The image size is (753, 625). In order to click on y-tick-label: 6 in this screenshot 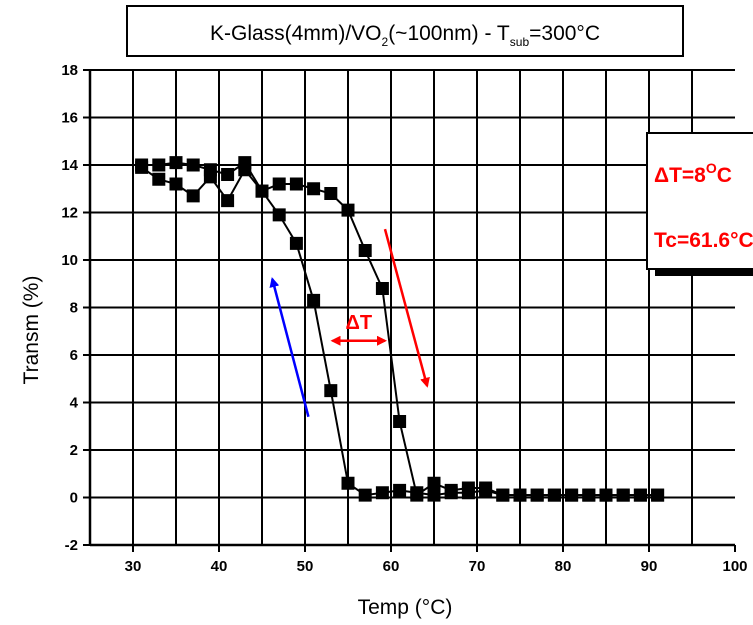, I will do `click(74, 355)`.